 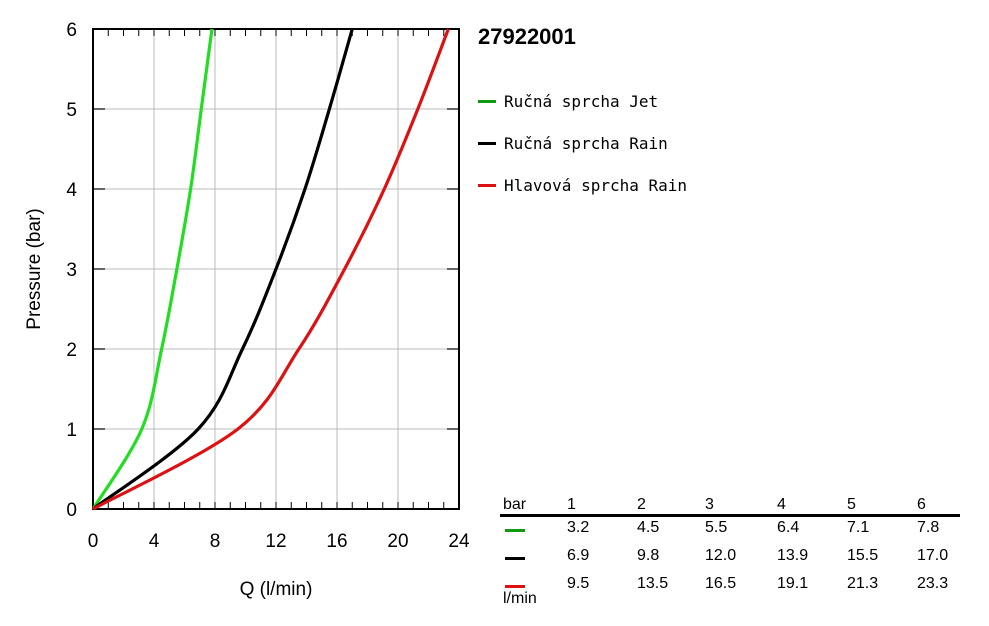 I want to click on table-cell: 7.8, so click(x=928, y=527).